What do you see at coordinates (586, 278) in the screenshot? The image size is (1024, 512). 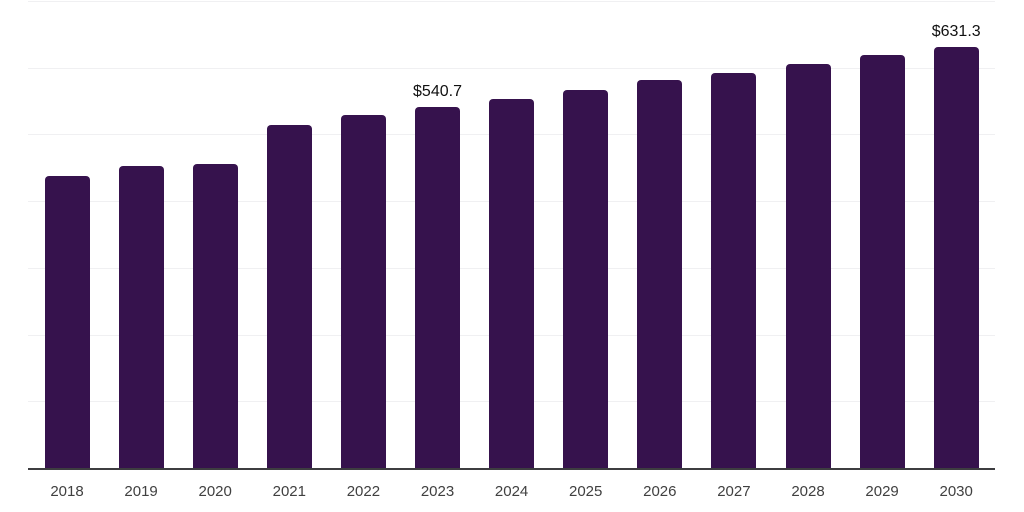 I see `bar-2025` at bounding box center [586, 278].